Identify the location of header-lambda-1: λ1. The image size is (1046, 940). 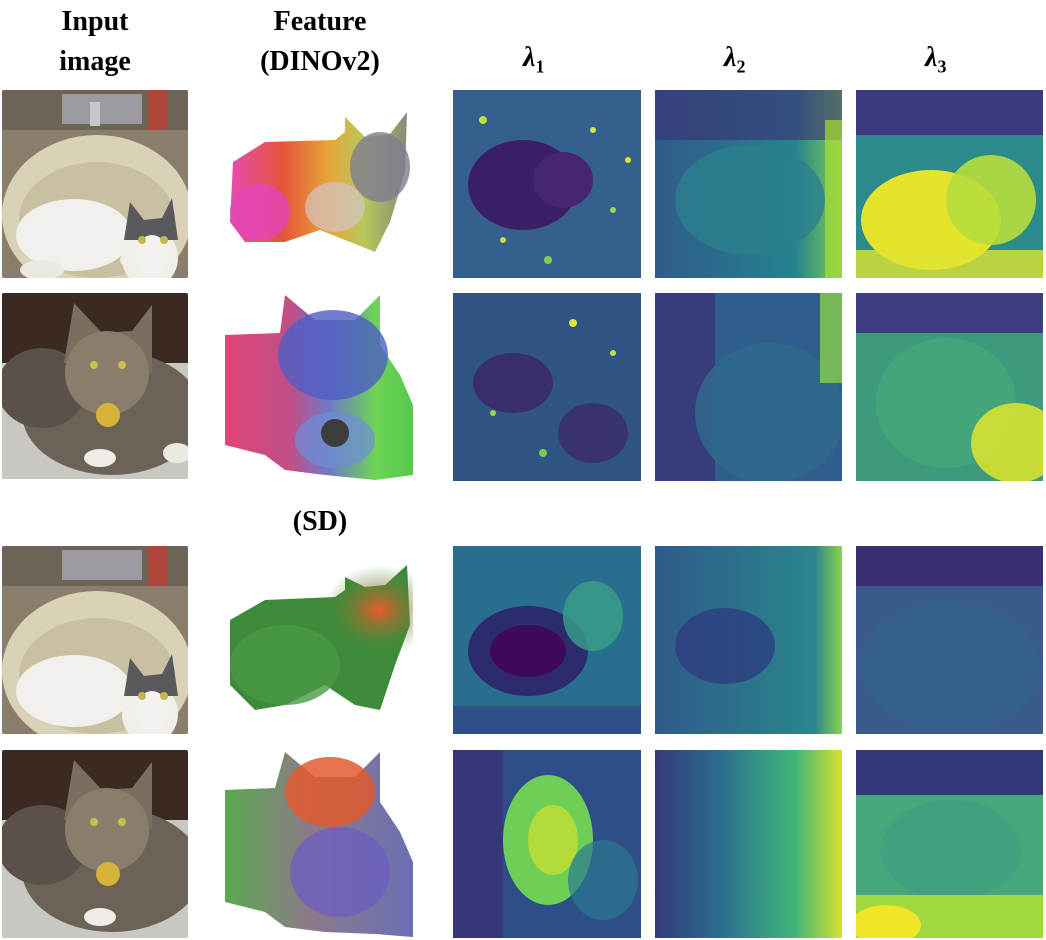
(533, 60).